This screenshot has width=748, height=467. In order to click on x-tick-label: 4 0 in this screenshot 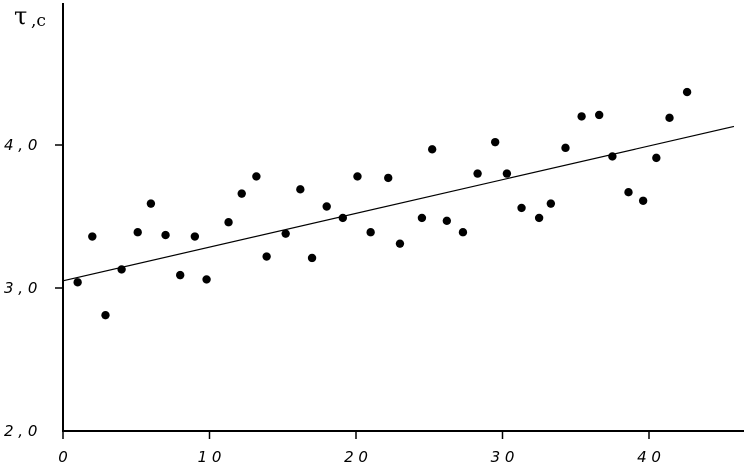, I will do `click(649, 457)`.